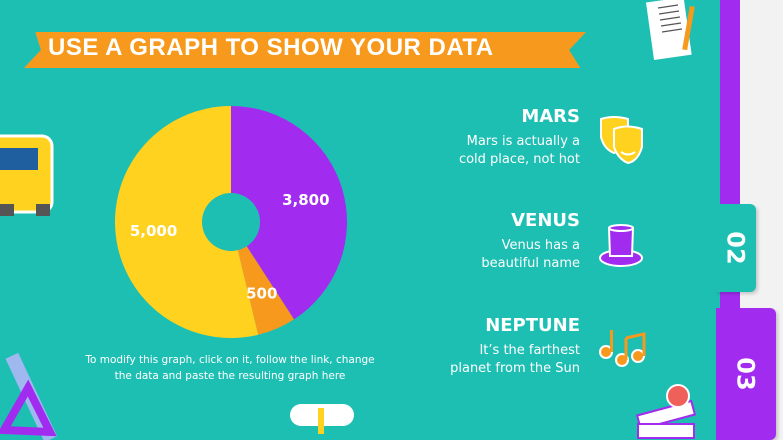 The image size is (783, 440). Describe the element at coordinates (530, 263) in the screenshot. I see `item-desc: beautiful name` at that location.